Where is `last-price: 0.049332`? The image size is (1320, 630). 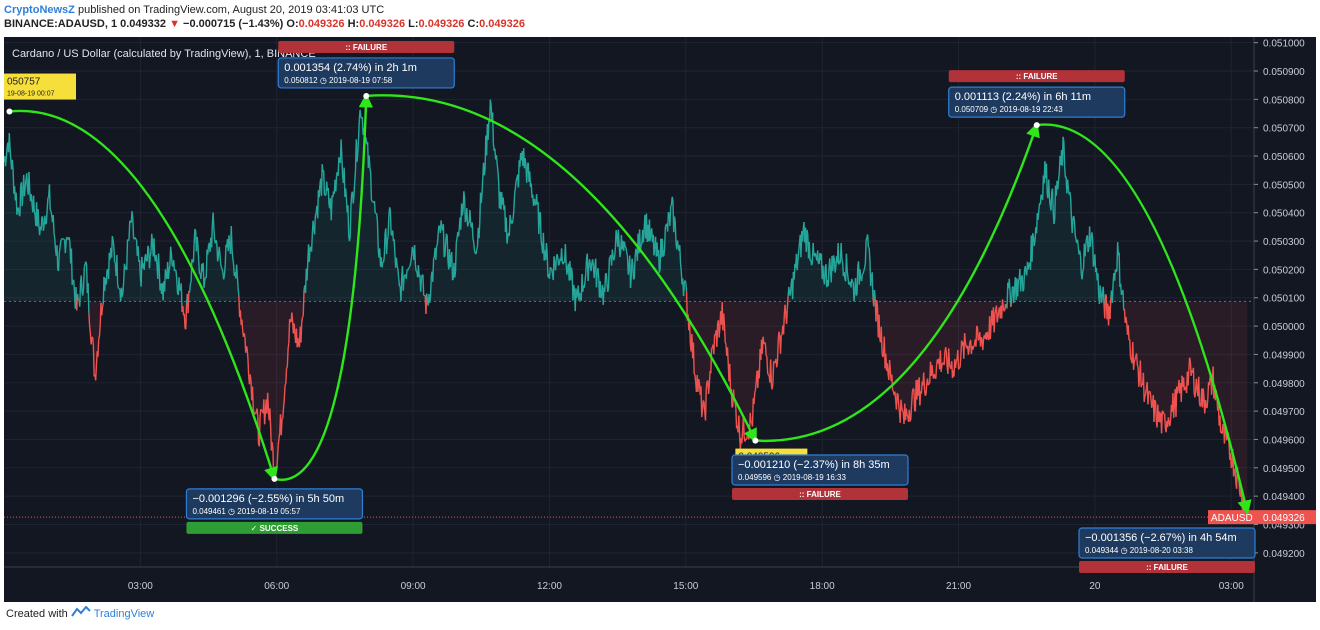 last-price: 0.049332 is located at coordinates (143, 24).